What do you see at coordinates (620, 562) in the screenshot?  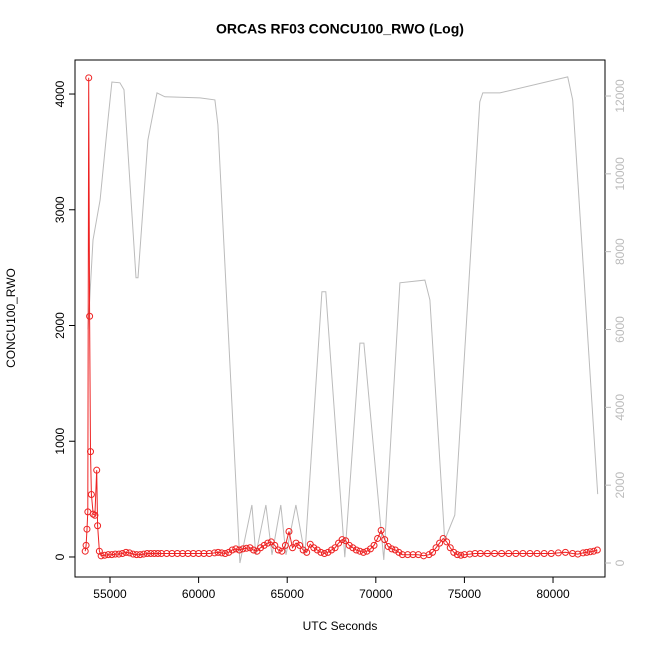 I see `y2-tick-label: 0` at bounding box center [620, 562].